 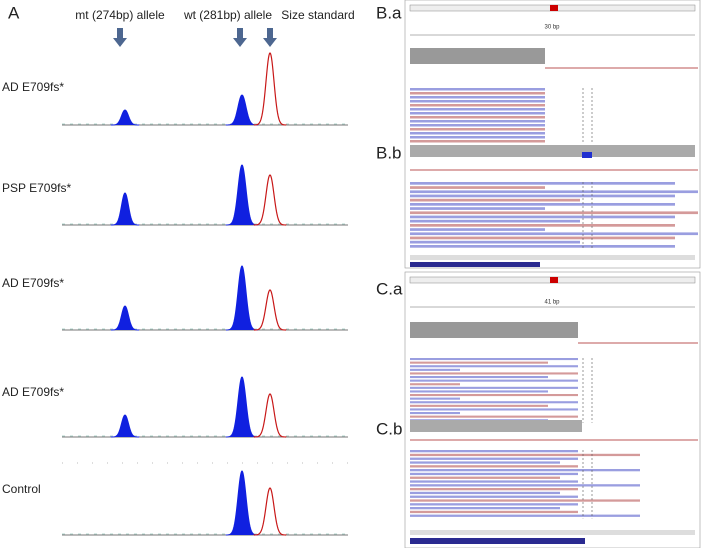 I want to click on marker-label: Size standard, so click(x=317, y=15).